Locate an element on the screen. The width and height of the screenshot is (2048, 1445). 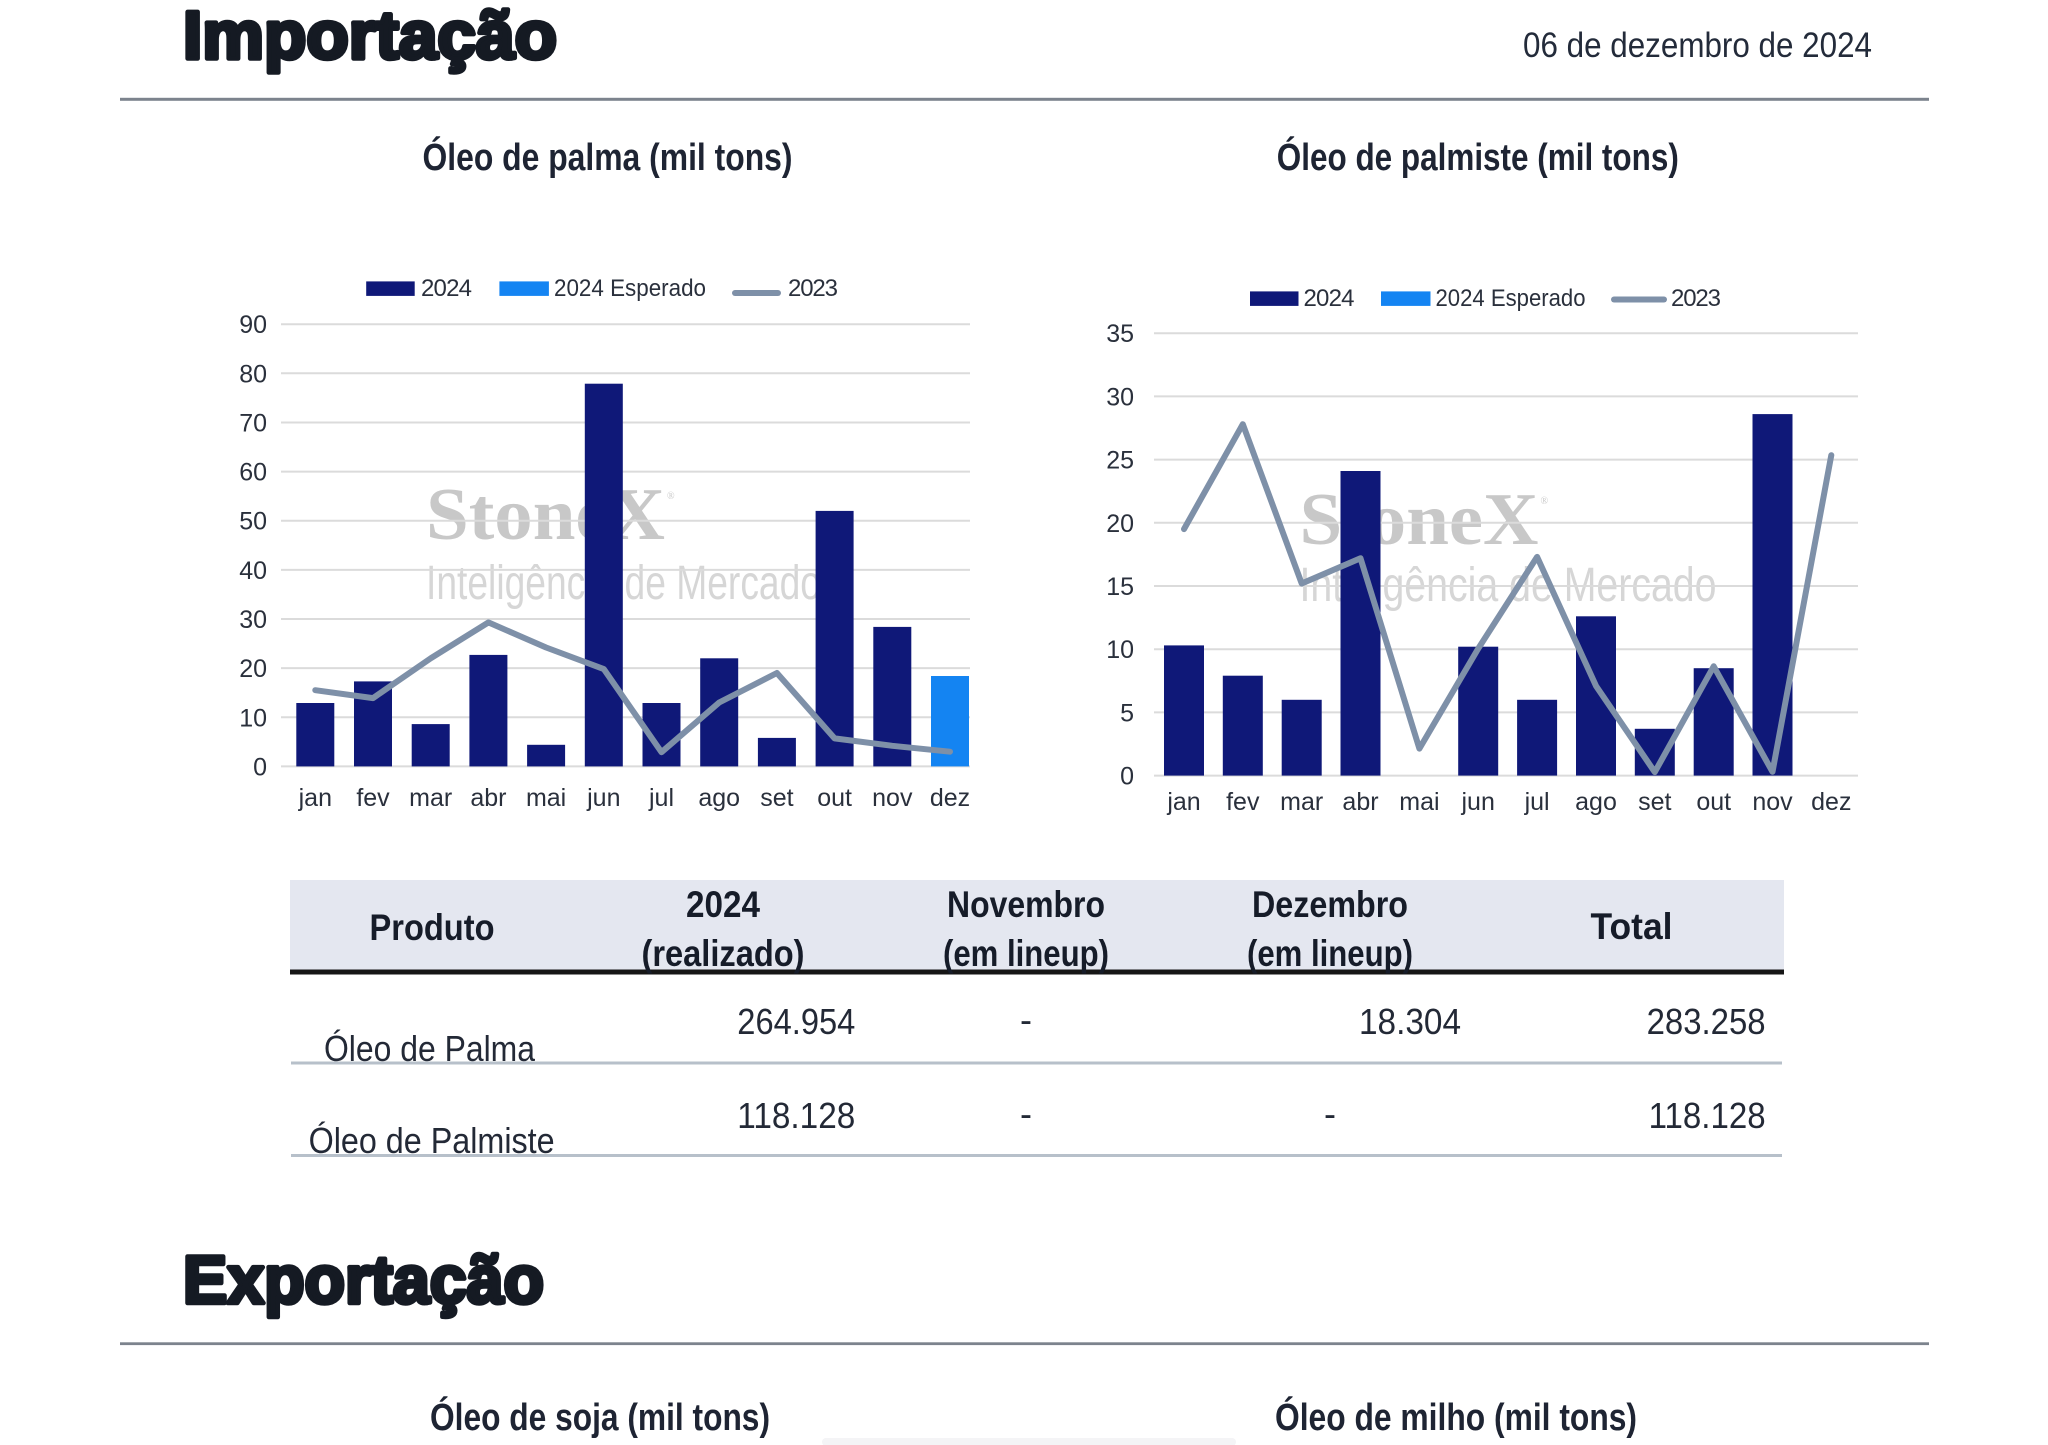
svg-text: 264.954 is located at coordinates (796, 1021).